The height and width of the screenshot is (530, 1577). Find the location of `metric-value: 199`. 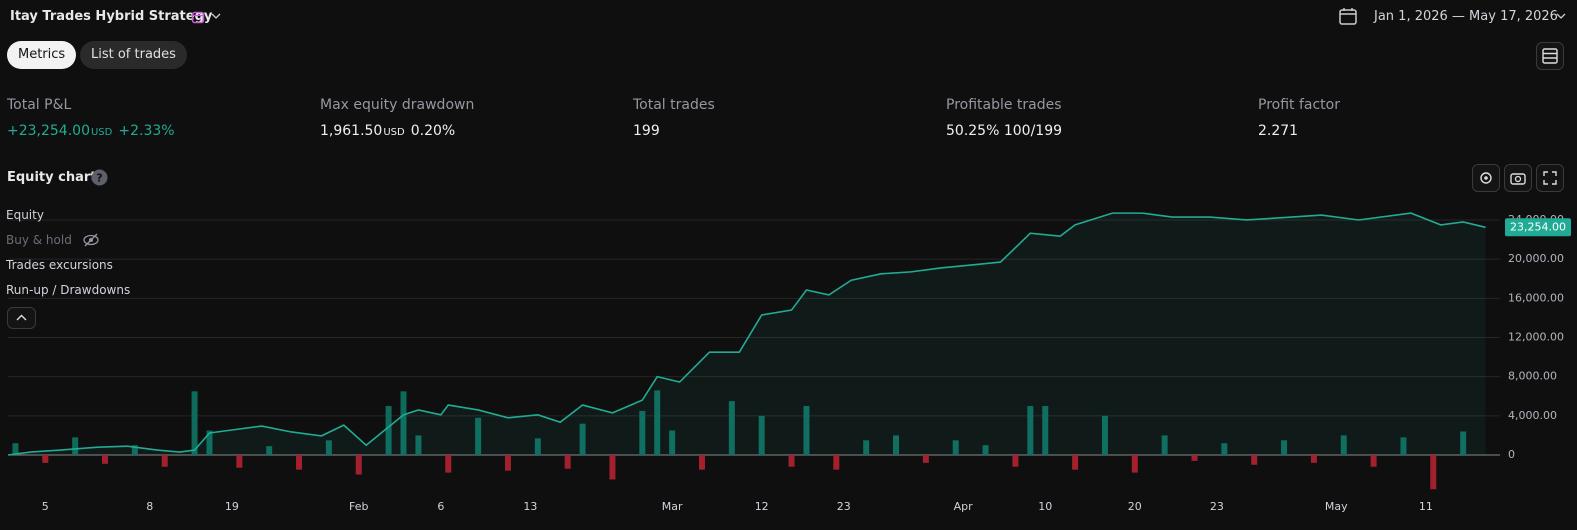

metric-value: 199 is located at coordinates (646, 131).